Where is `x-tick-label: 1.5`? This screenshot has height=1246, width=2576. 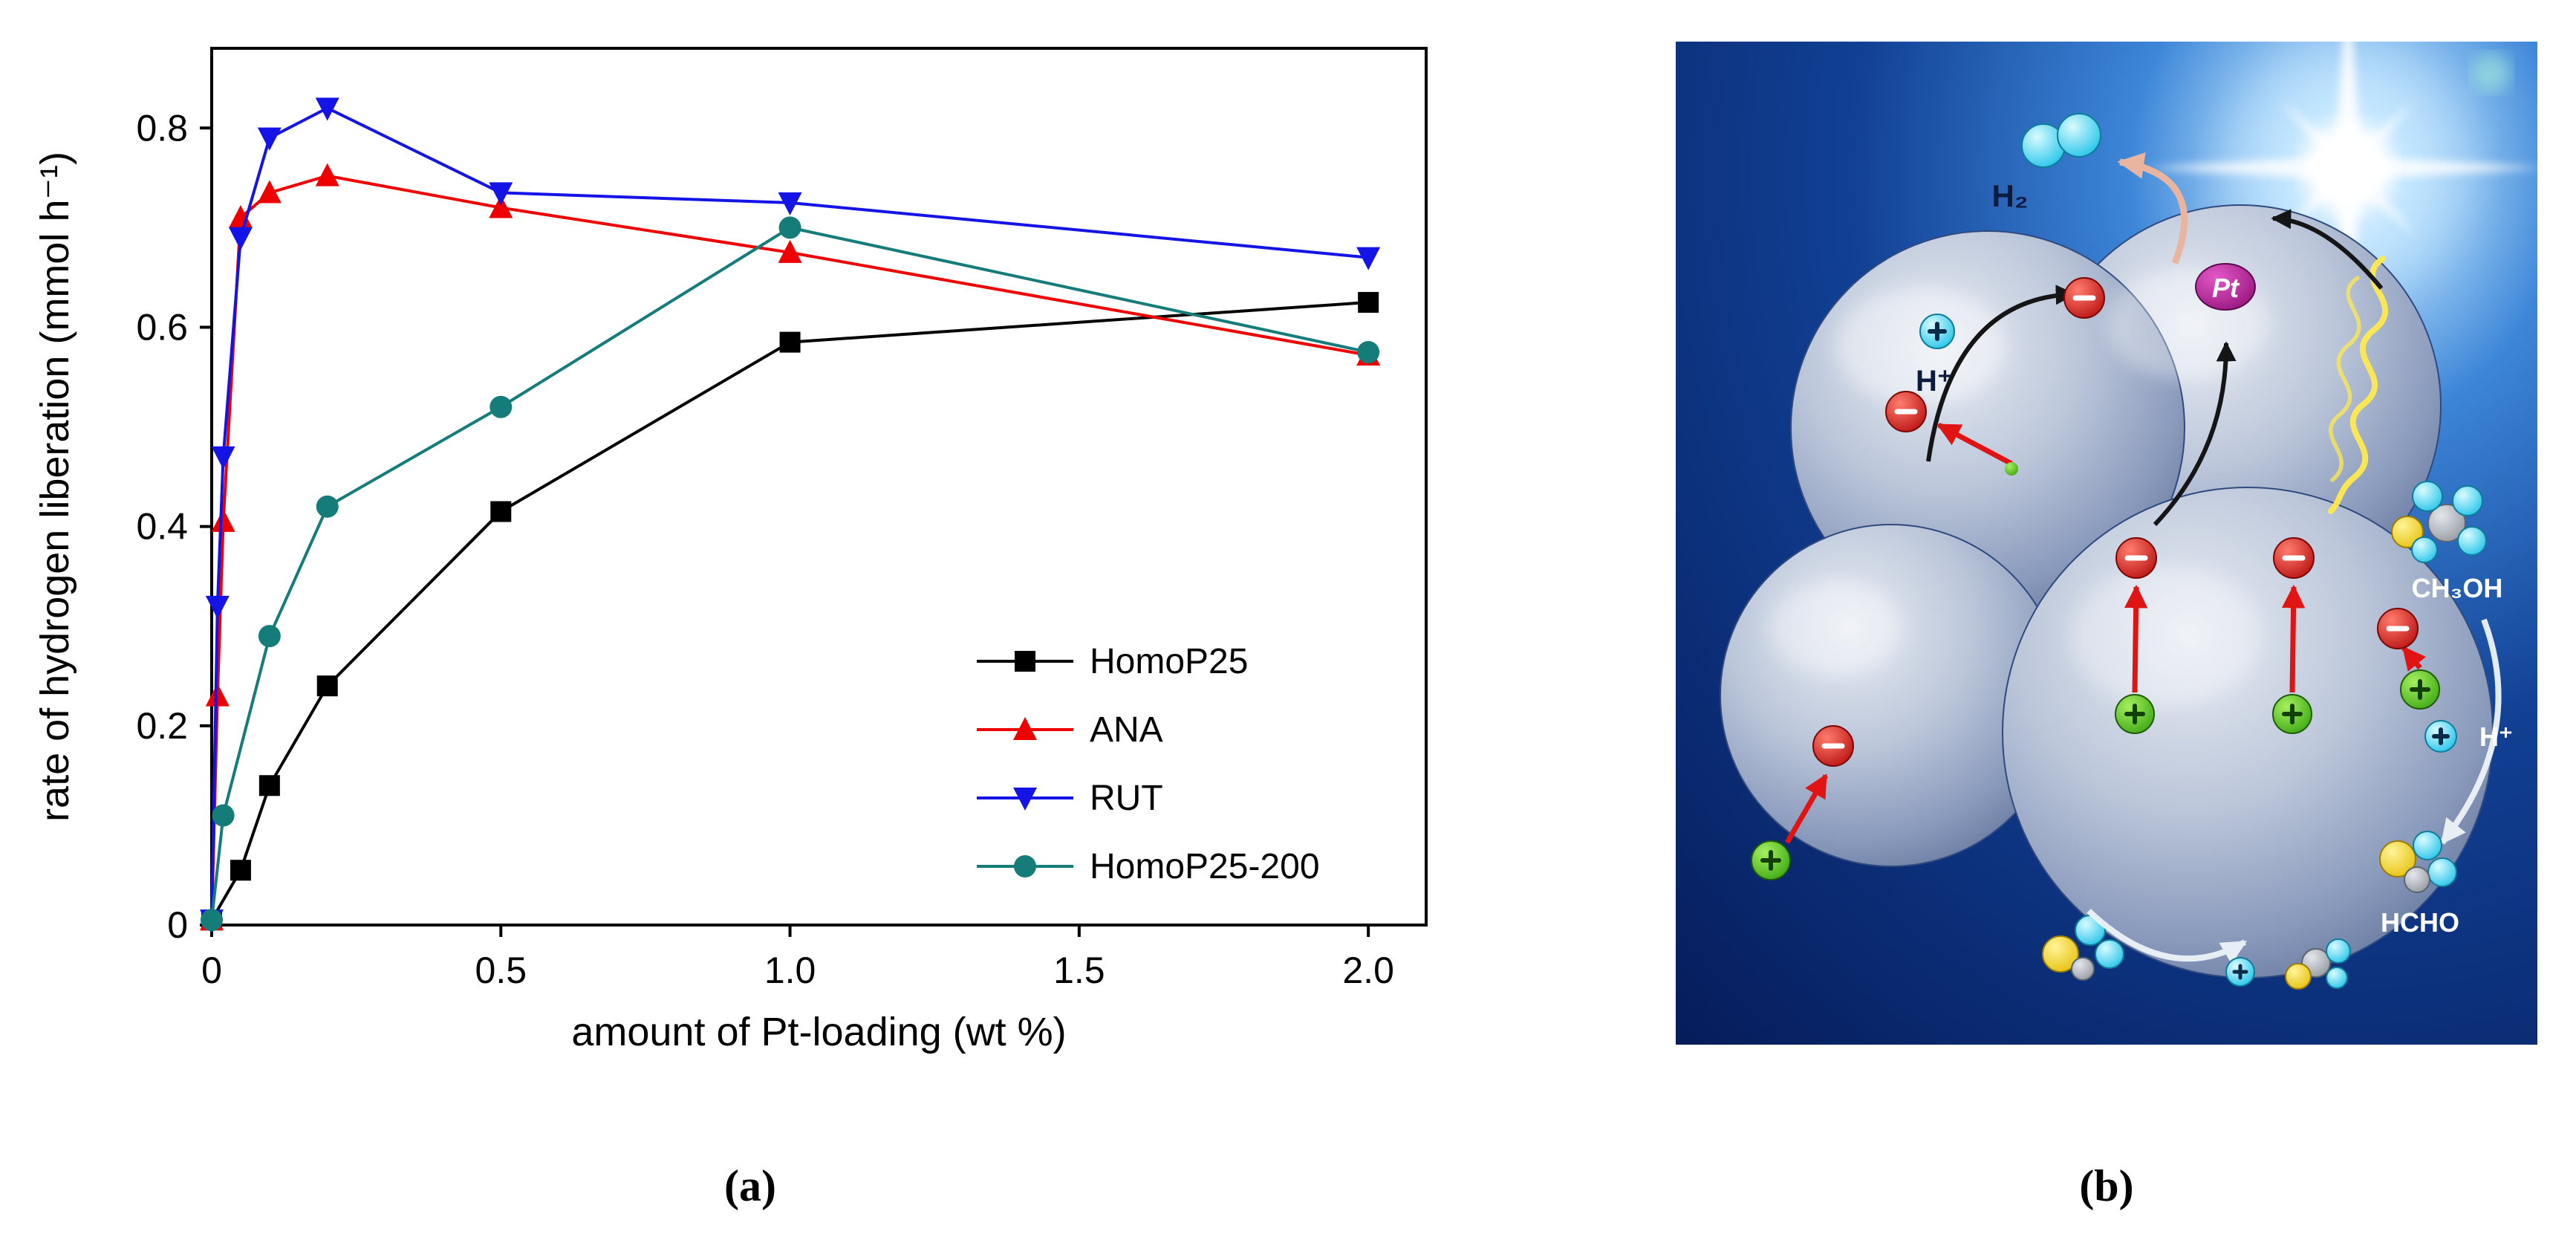
x-tick-label: 1.5 is located at coordinates (1079, 970).